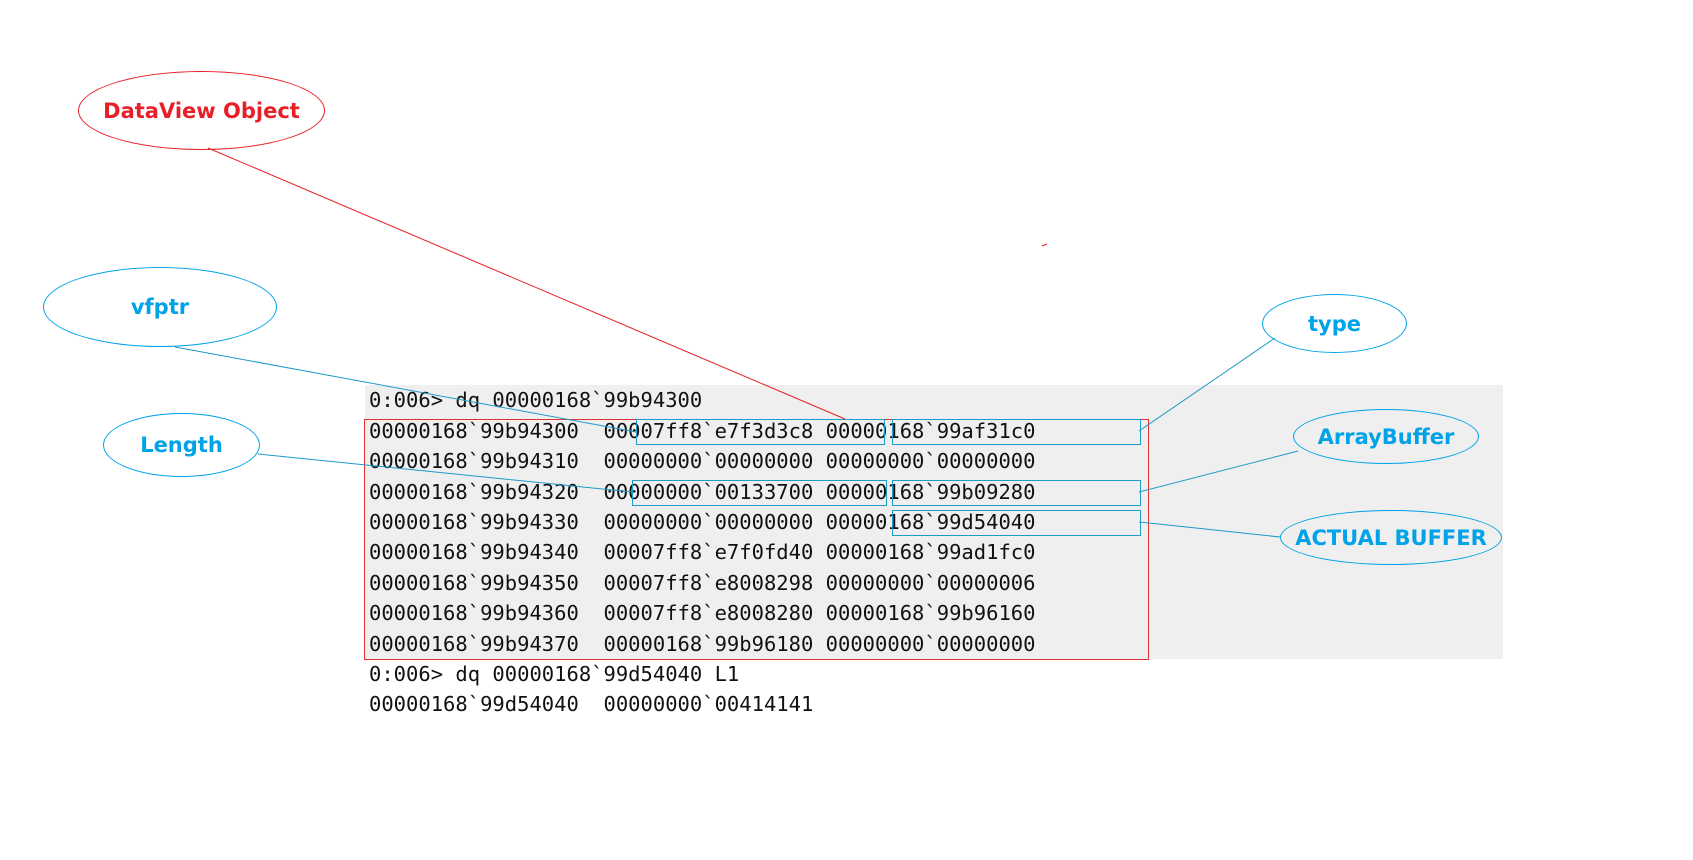 The width and height of the screenshot is (1693, 860). Describe the element at coordinates (526, 283) in the screenshot. I see `dataview-connector` at that location.